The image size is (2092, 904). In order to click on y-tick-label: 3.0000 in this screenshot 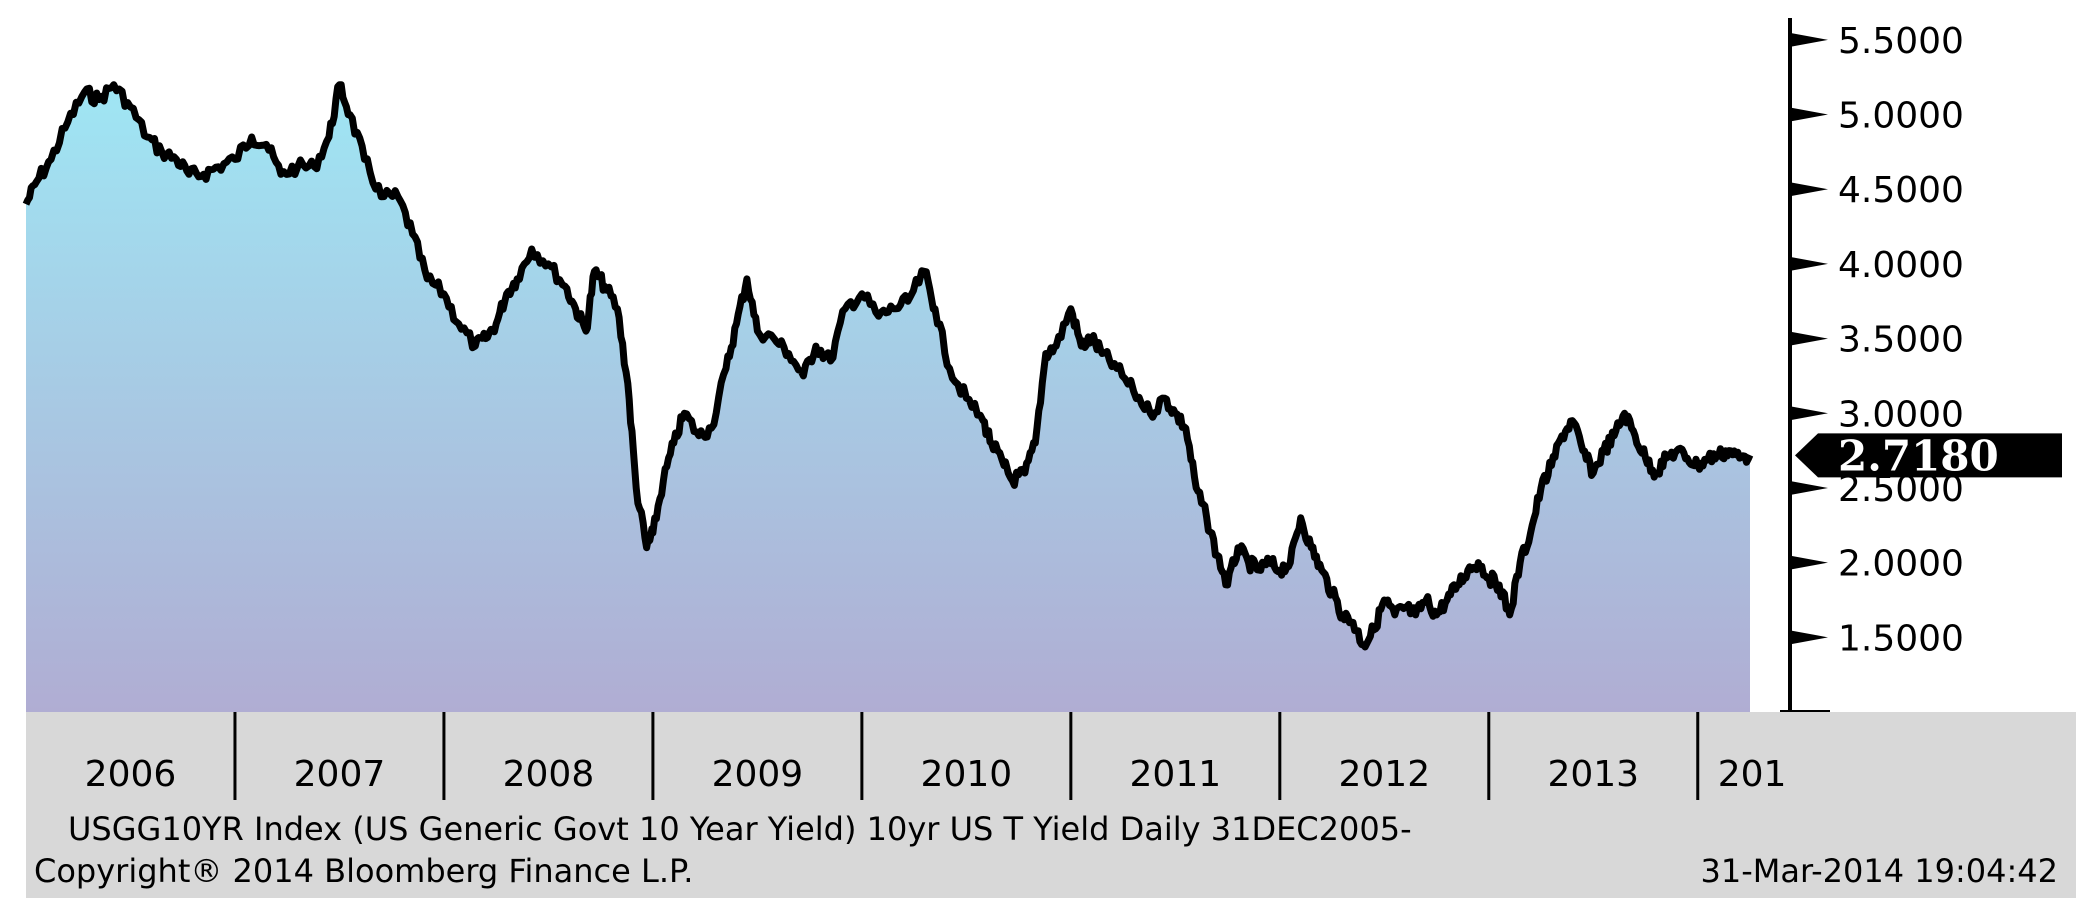, I will do `click(1901, 414)`.